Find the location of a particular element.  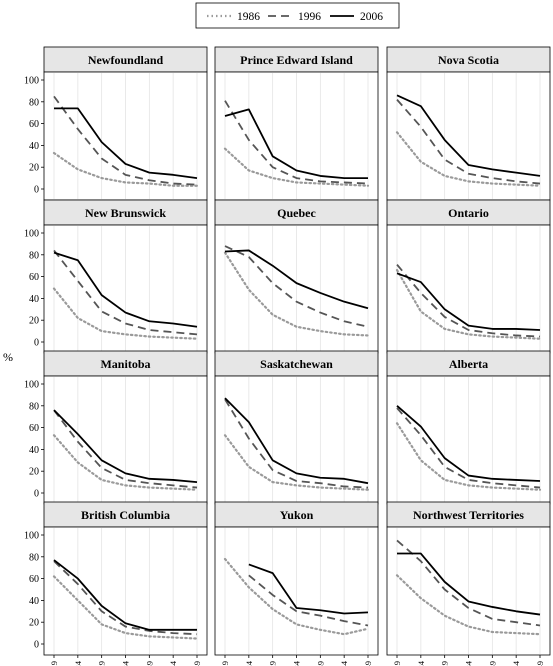

panel-title: Northwest Territories is located at coordinates (468, 515).